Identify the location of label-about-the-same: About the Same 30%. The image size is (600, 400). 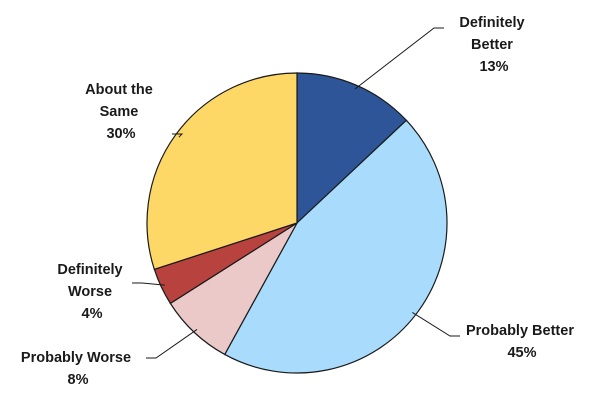
(121, 112).